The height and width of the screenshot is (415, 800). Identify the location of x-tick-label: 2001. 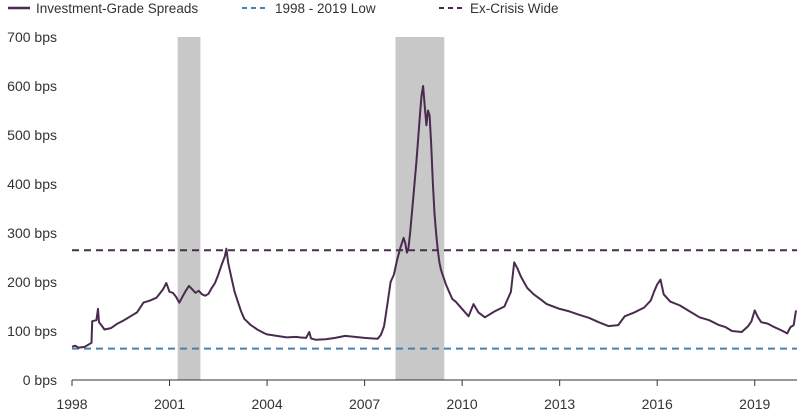
(169, 404).